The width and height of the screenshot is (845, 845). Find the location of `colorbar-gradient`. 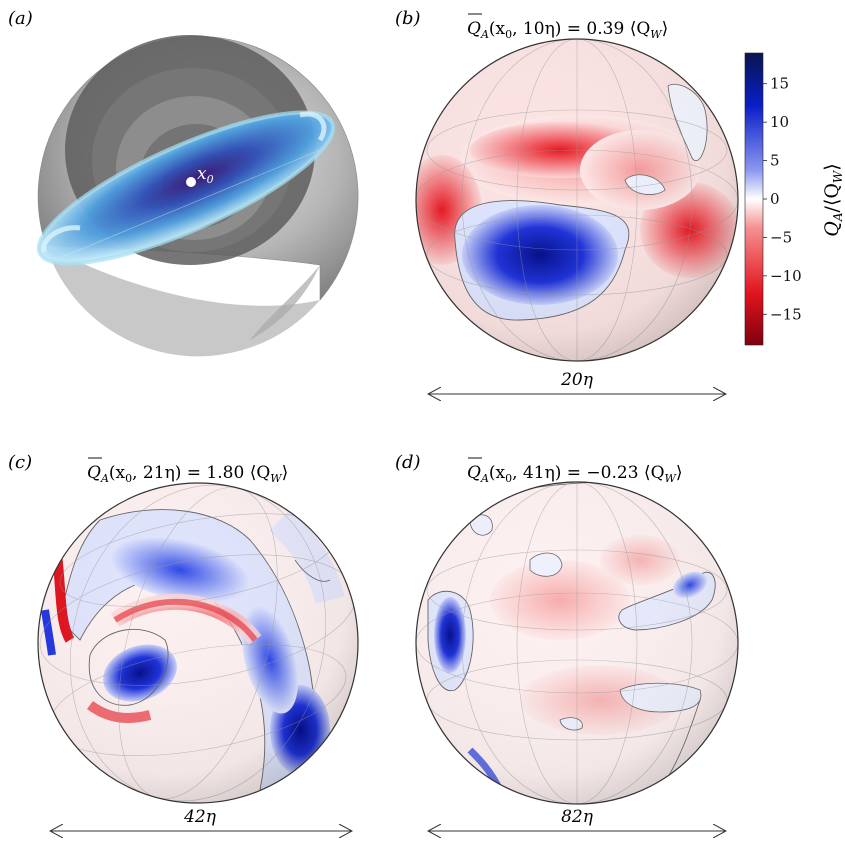

colorbar-gradient is located at coordinates (754, 199).